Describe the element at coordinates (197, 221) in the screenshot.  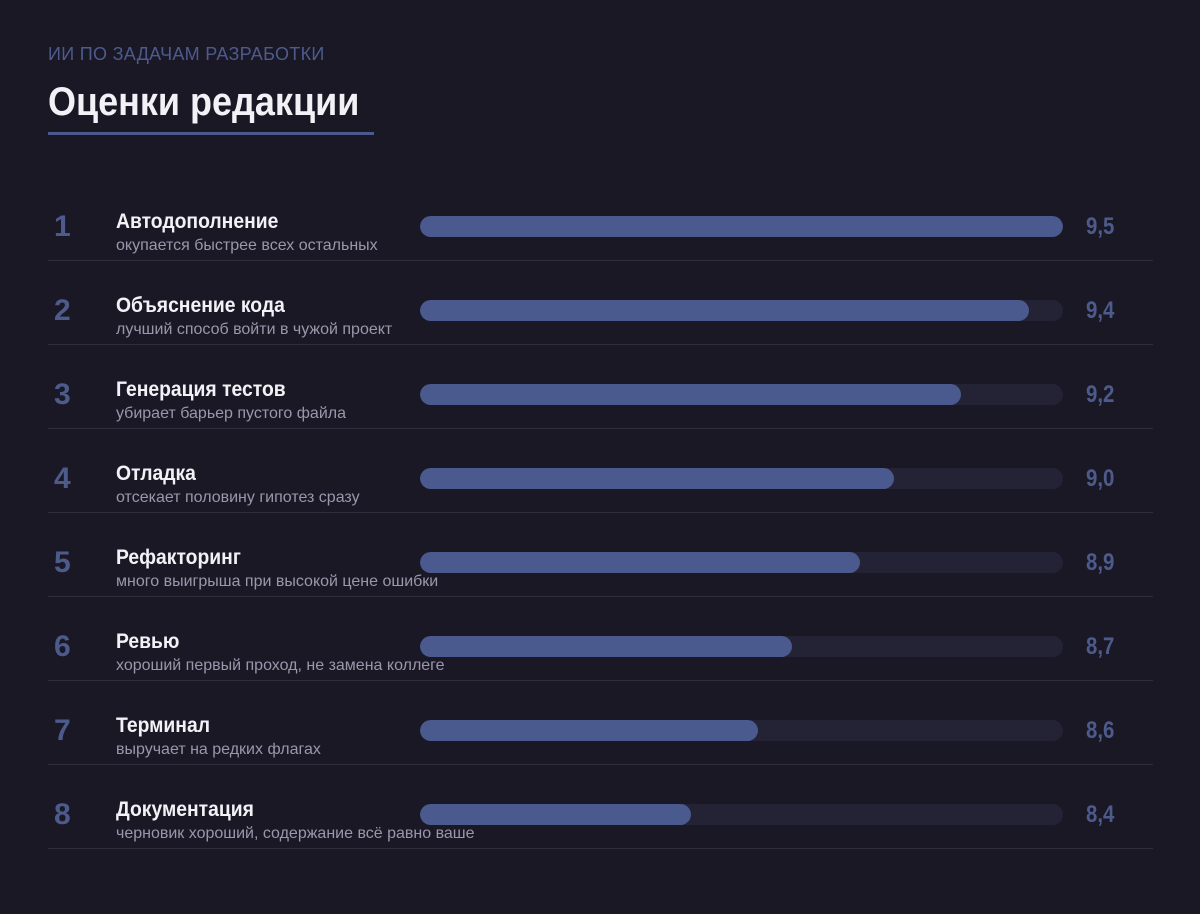
I see `category-label: Автодополнение` at that location.